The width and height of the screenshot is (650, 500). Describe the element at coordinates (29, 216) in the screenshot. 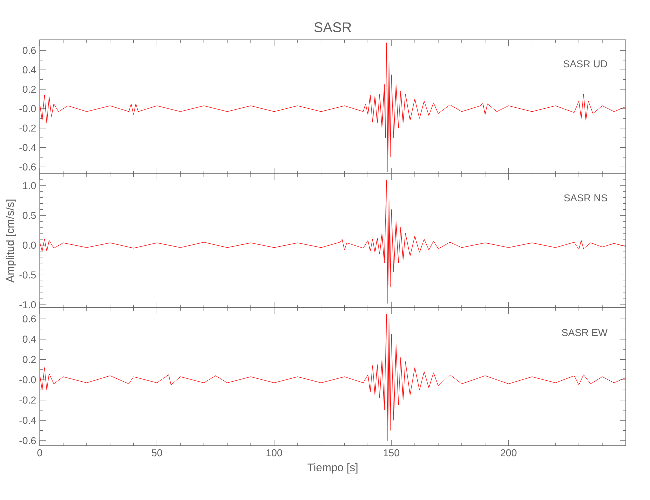

I see `y-tick-label: 0.5` at that location.